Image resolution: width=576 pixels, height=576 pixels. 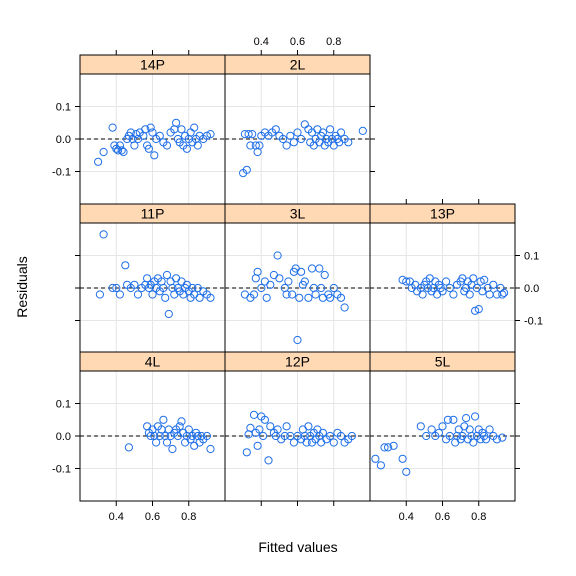 I want to click on x-axis-title: Fitted values, so click(x=297, y=547).